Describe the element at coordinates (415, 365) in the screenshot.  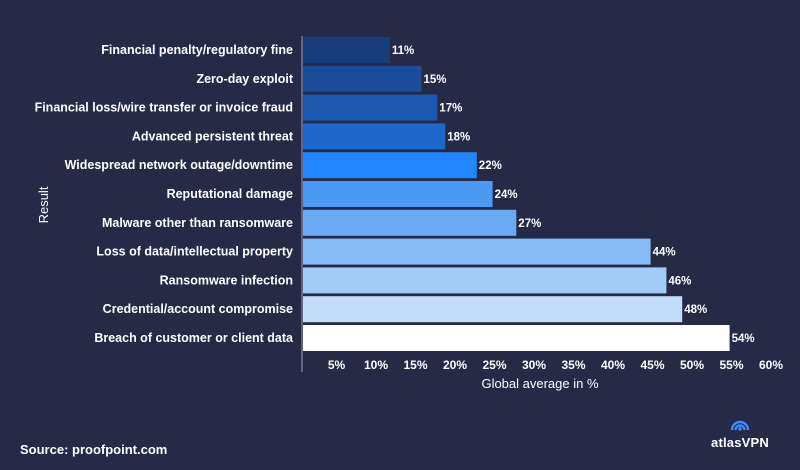
I see `x-tick-label: 15%` at that location.